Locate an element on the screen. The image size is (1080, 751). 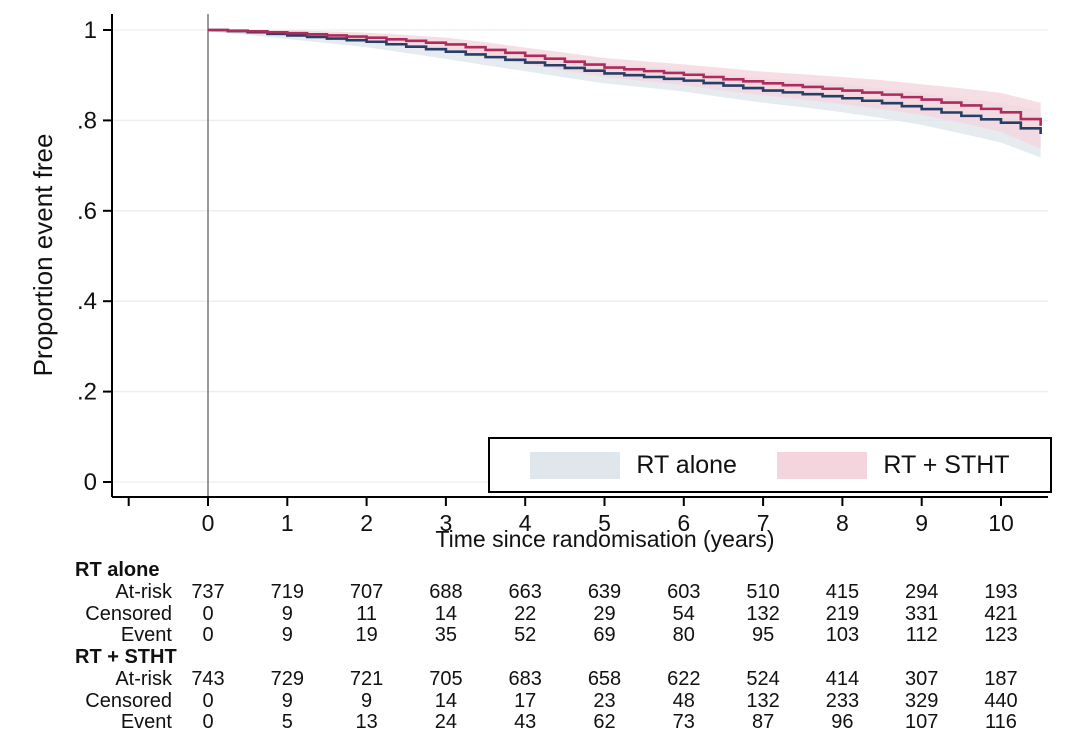
risk-group-header-rt-alone: RT alone is located at coordinates (117, 570).